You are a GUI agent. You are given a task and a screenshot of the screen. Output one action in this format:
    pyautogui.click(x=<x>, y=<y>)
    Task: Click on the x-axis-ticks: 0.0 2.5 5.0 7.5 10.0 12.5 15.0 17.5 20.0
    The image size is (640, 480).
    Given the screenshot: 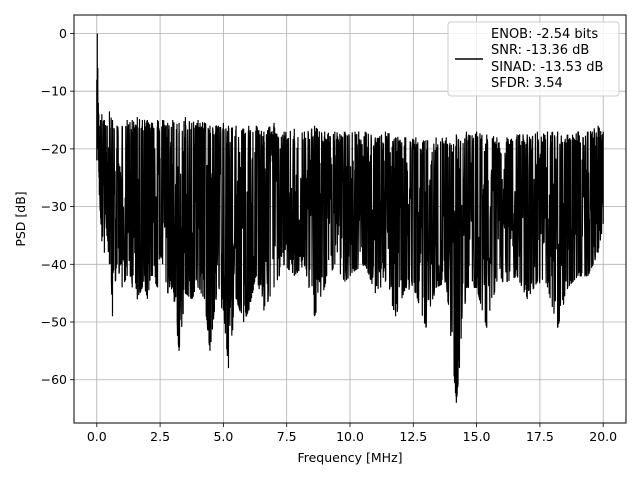 What is the action you would take?
    pyautogui.click(x=352, y=433)
    